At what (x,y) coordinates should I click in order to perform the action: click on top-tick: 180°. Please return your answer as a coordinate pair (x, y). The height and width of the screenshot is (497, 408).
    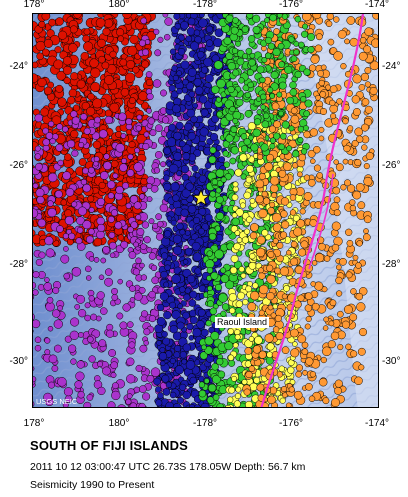
    Looking at the image, I should click on (119, 5).